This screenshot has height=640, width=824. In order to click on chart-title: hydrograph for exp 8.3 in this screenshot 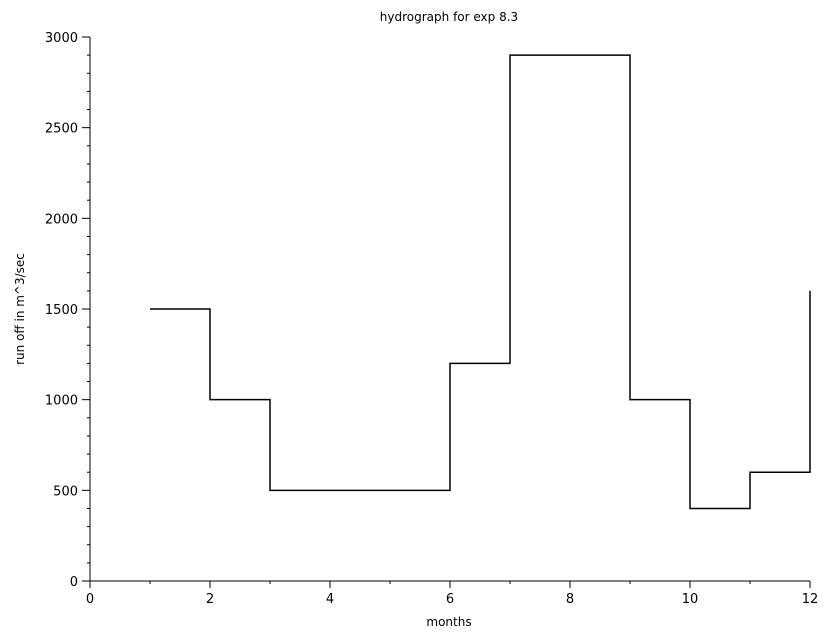, I will do `click(449, 17)`.